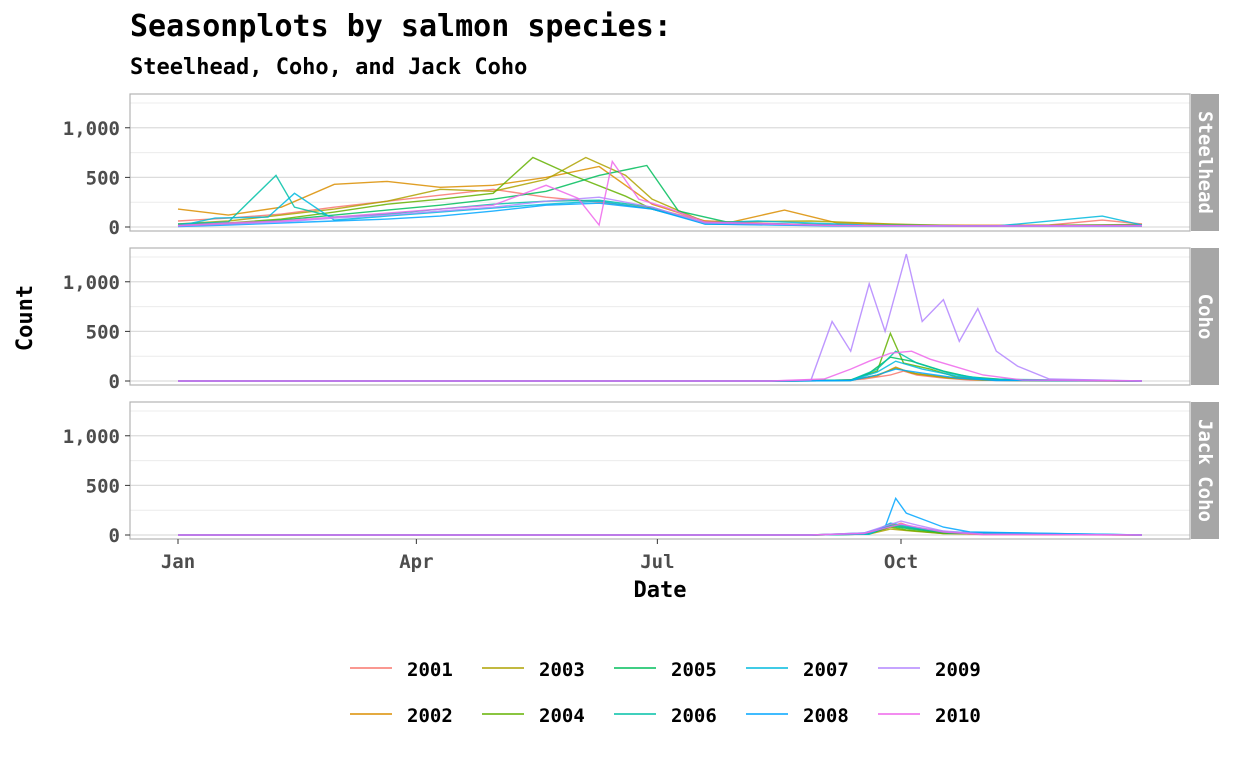 This screenshot has height=768, width=1248. I want to click on facet-strip-label: Coho, so click(1205, 317).